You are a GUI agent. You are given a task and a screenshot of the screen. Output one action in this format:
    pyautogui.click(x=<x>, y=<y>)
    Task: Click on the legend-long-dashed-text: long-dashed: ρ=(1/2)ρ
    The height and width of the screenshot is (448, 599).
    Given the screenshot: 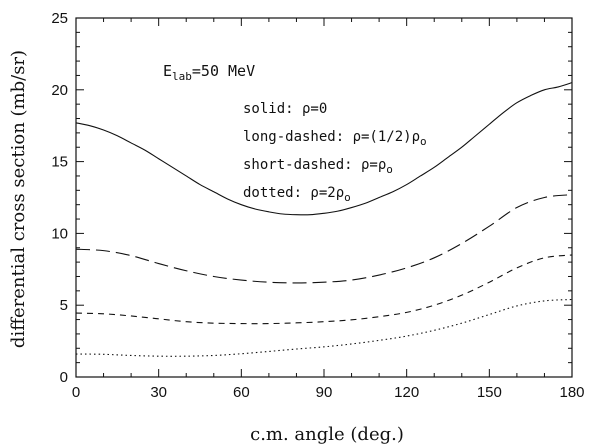 What is the action you would take?
    pyautogui.click(x=331, y=137)
    